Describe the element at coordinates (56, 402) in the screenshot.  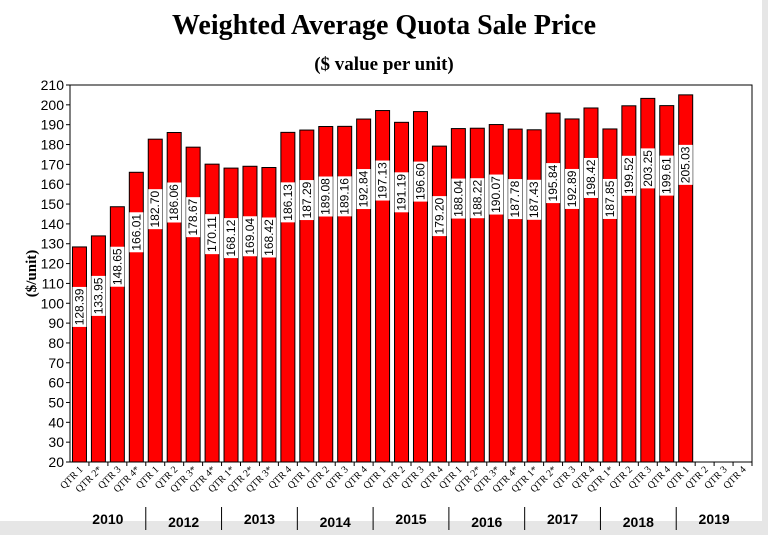
I see `y-tick-label: 50` at that location.